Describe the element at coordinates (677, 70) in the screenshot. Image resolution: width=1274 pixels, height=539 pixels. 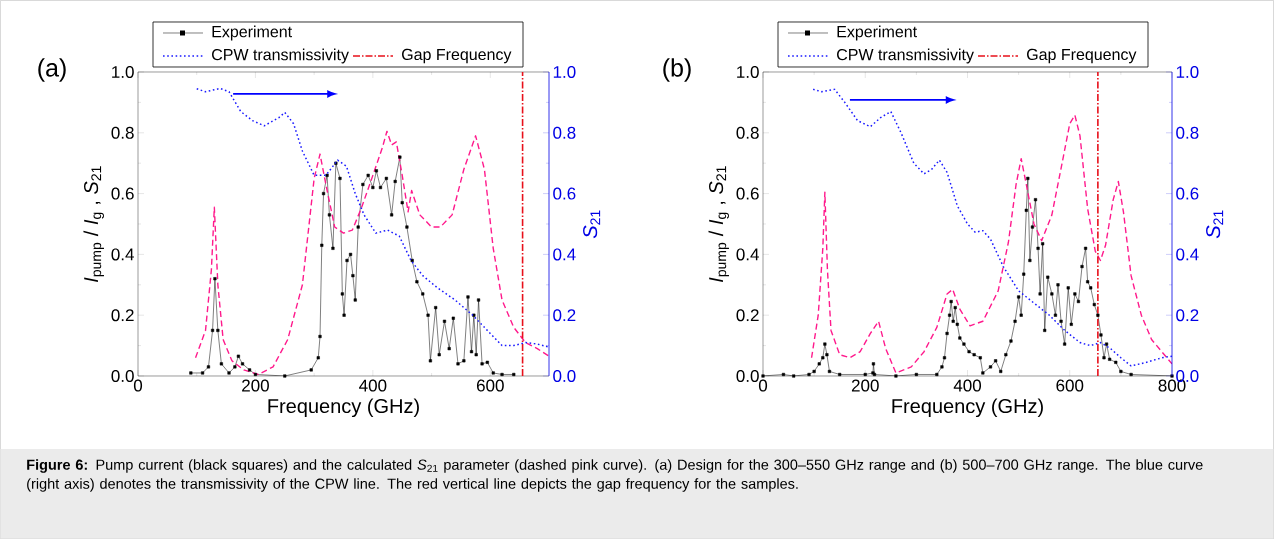
I see `text: (b)` at that location.